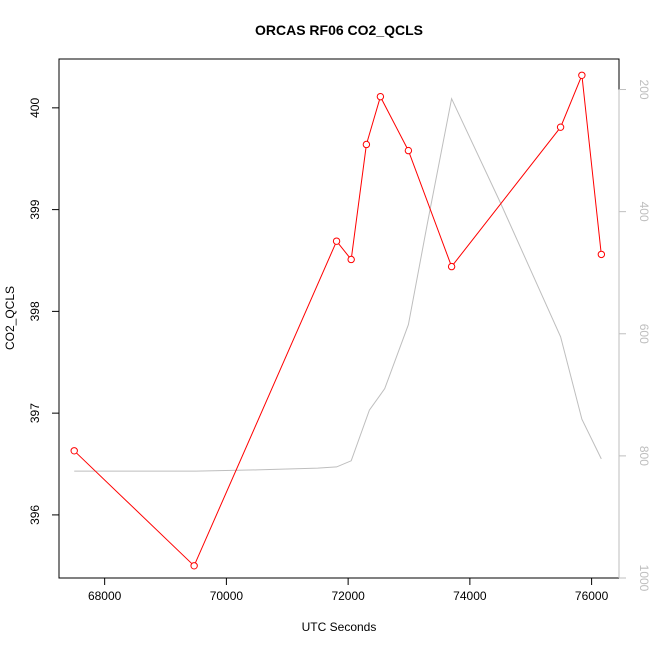 This screenshot has height=650, width=650. What do you see at coordinates (470, 596) in the screenshot?
I see `x-tick-label-74000: 74000` at bounding box center [470, 596].